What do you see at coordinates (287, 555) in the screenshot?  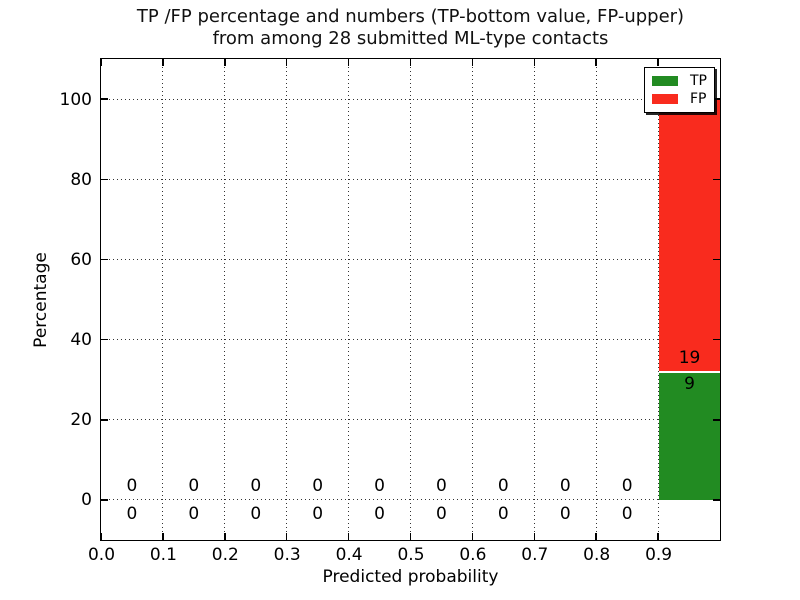 I see `x-tick-label-0.3: 0.3` at bounding box center [287, 555].